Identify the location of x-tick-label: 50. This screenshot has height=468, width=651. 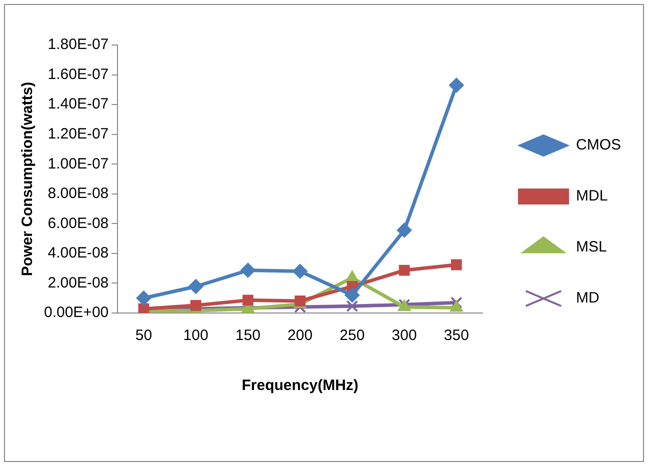
(143, 335).